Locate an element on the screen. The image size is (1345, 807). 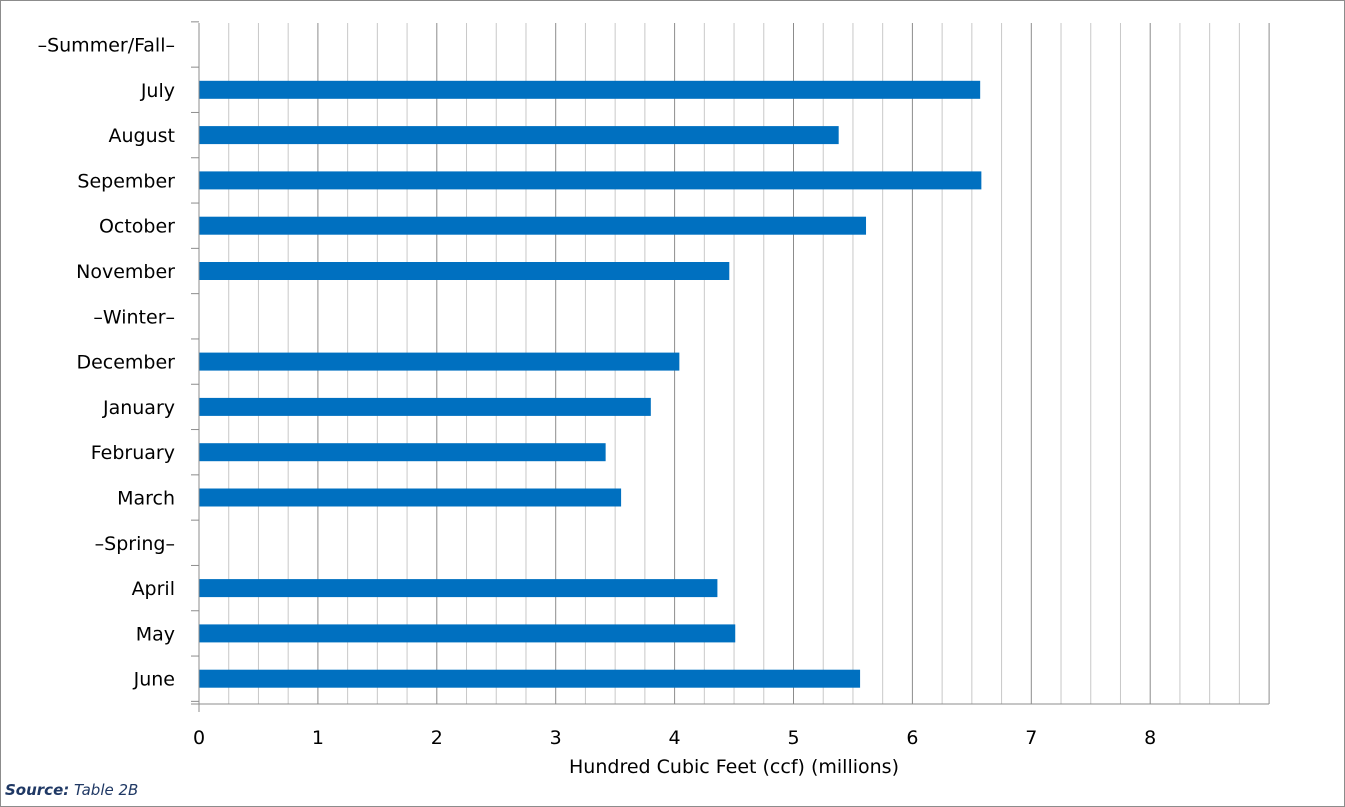
category-label: October is located at coordinates (137, 227).